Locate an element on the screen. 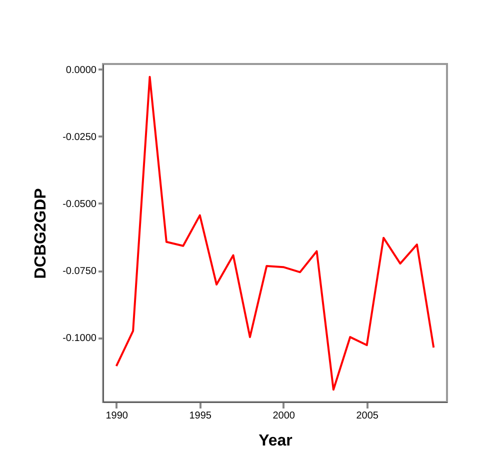 This screenshot has height=476, width=501. y-tick-label: -0.0750 is located at coordinates (79, 272).